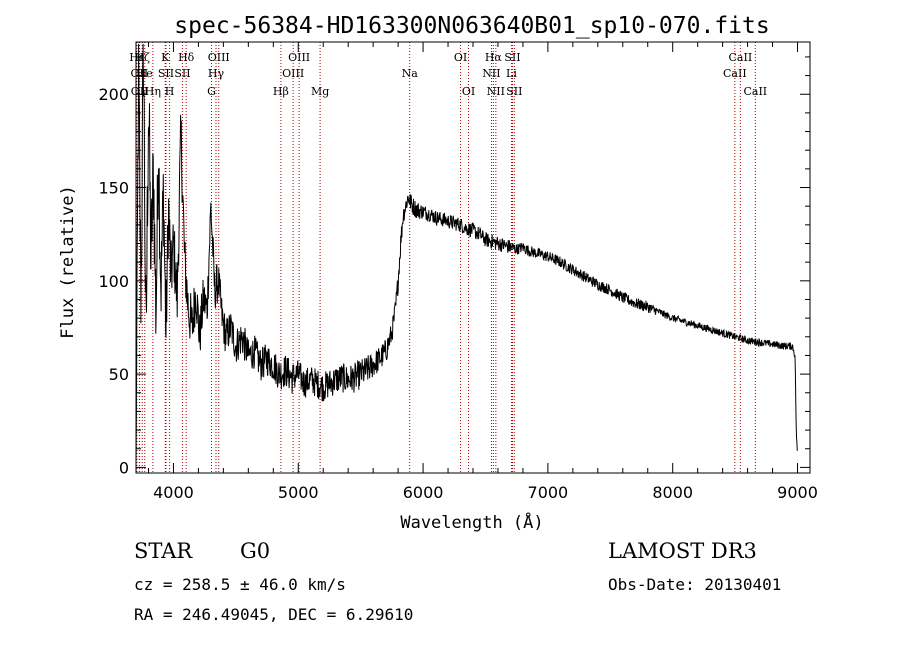  What do you see at coordinates (548, 492) in the screenshot?
I see `x-tick-label: 7000` at bounding box center [548, 492].